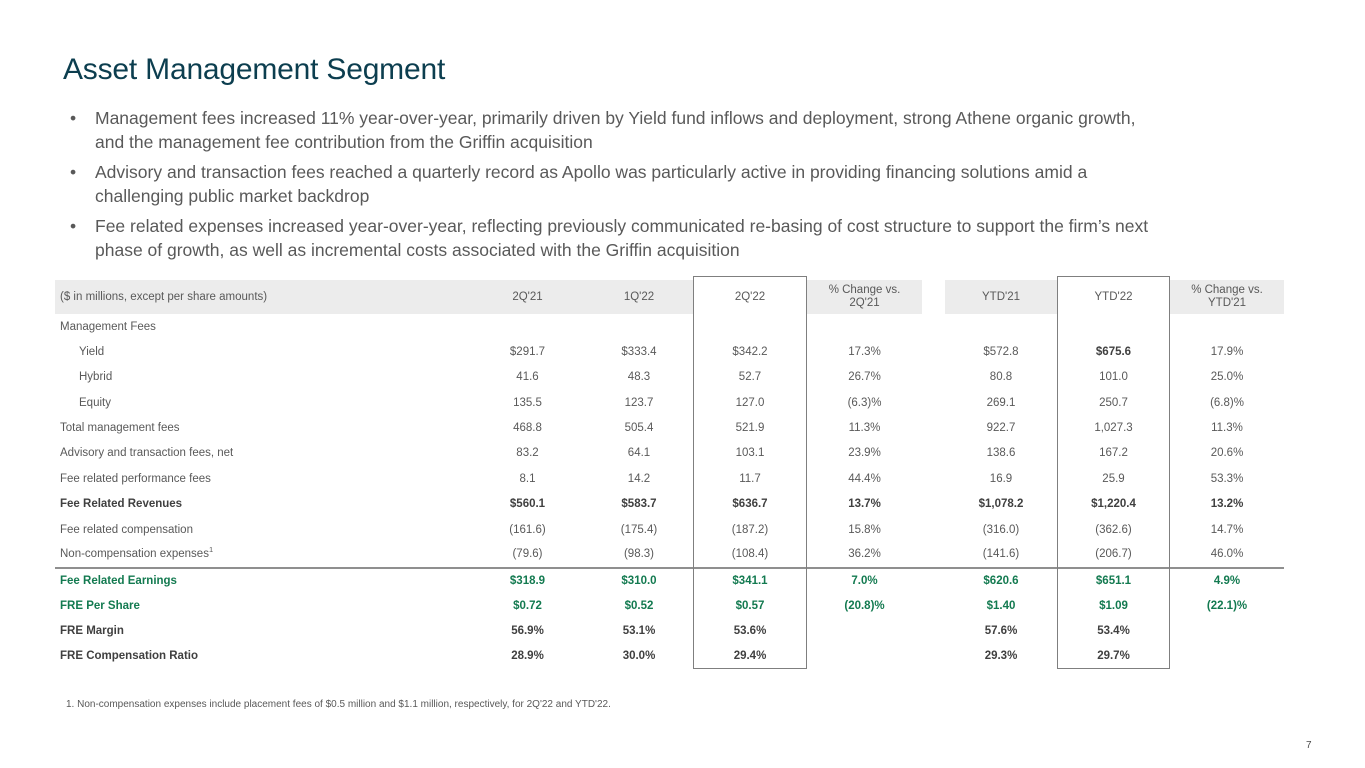 This screenshot has width=1365, height=768. What do you see at coordinates (639, 605) in the screenshot?
I see `cell-value: $0.52` at bounding box center [639, 605].